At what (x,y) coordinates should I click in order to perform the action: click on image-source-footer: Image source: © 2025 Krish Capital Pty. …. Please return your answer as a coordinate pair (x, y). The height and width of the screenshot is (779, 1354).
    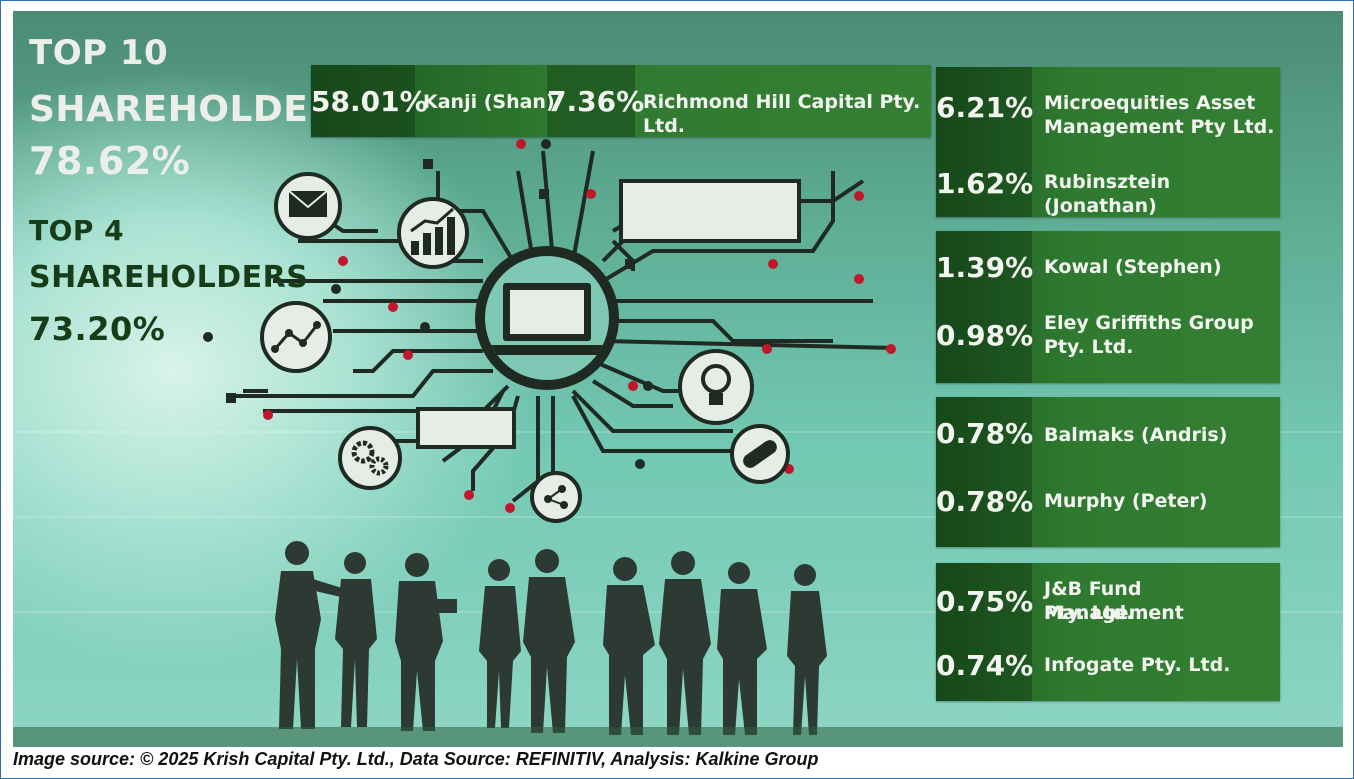
    Looking at the image, I should click on (416, 759).